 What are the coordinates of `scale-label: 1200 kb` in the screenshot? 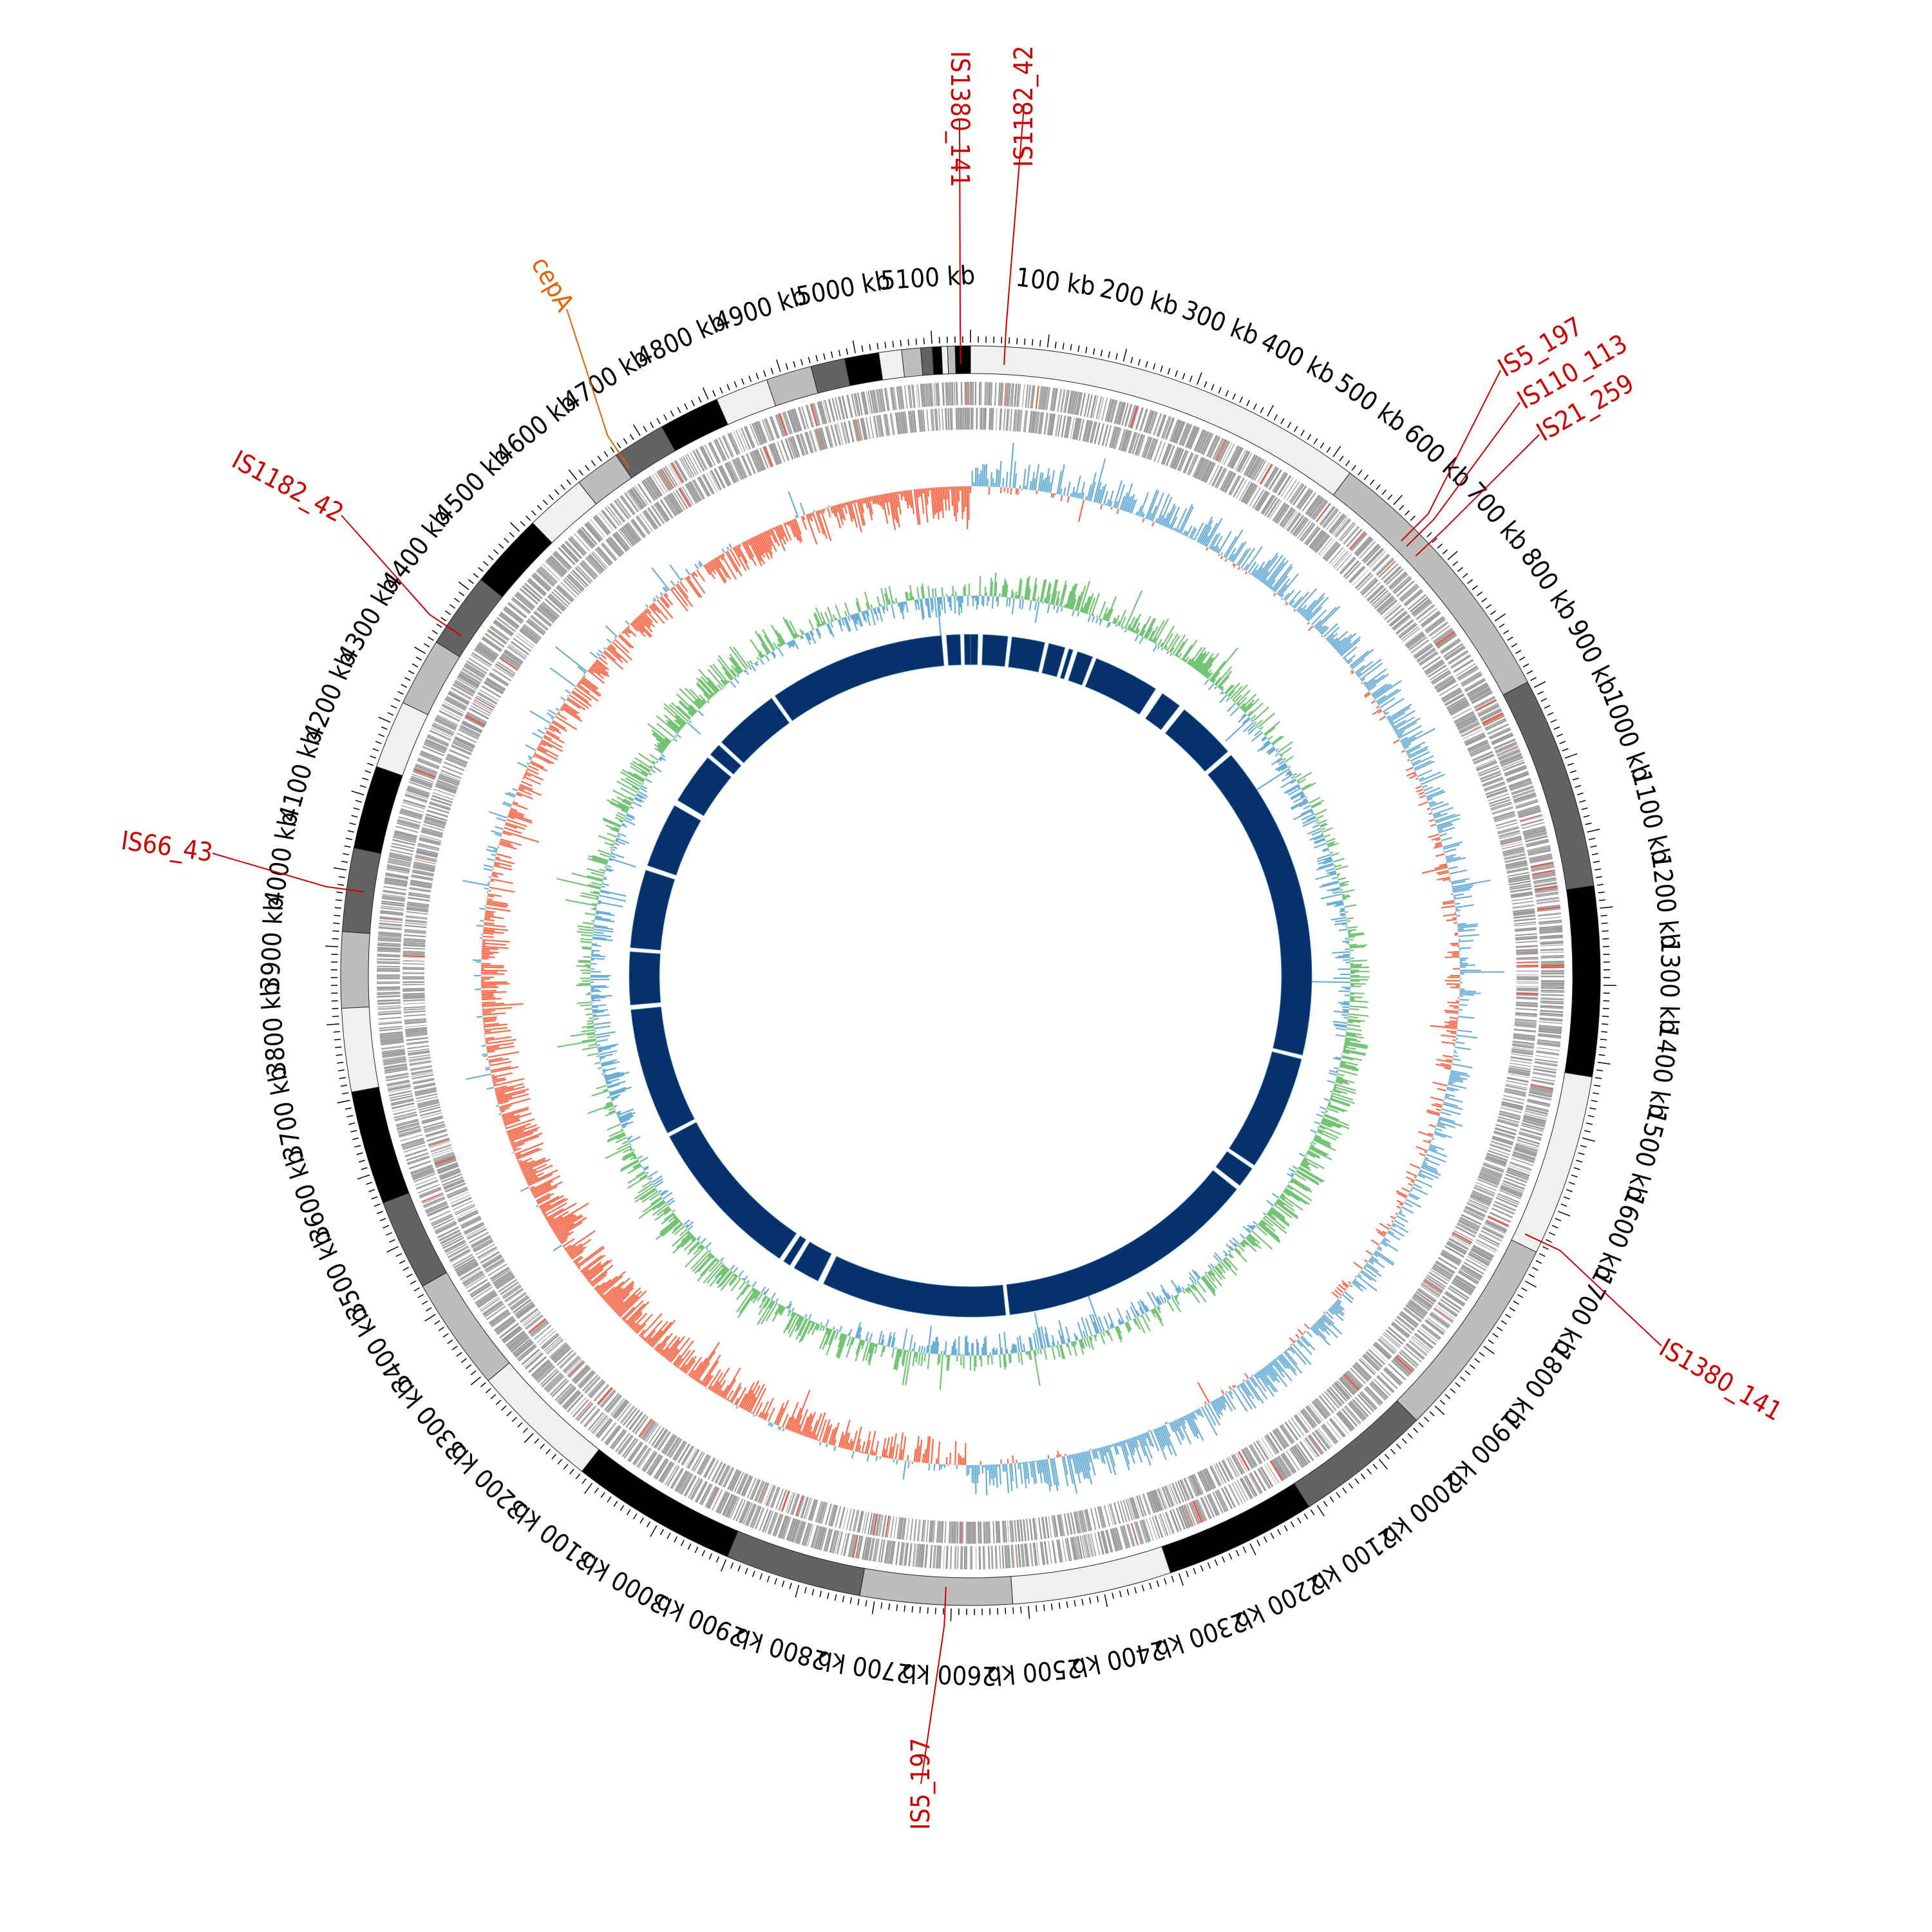 It's located at (1665, 902).